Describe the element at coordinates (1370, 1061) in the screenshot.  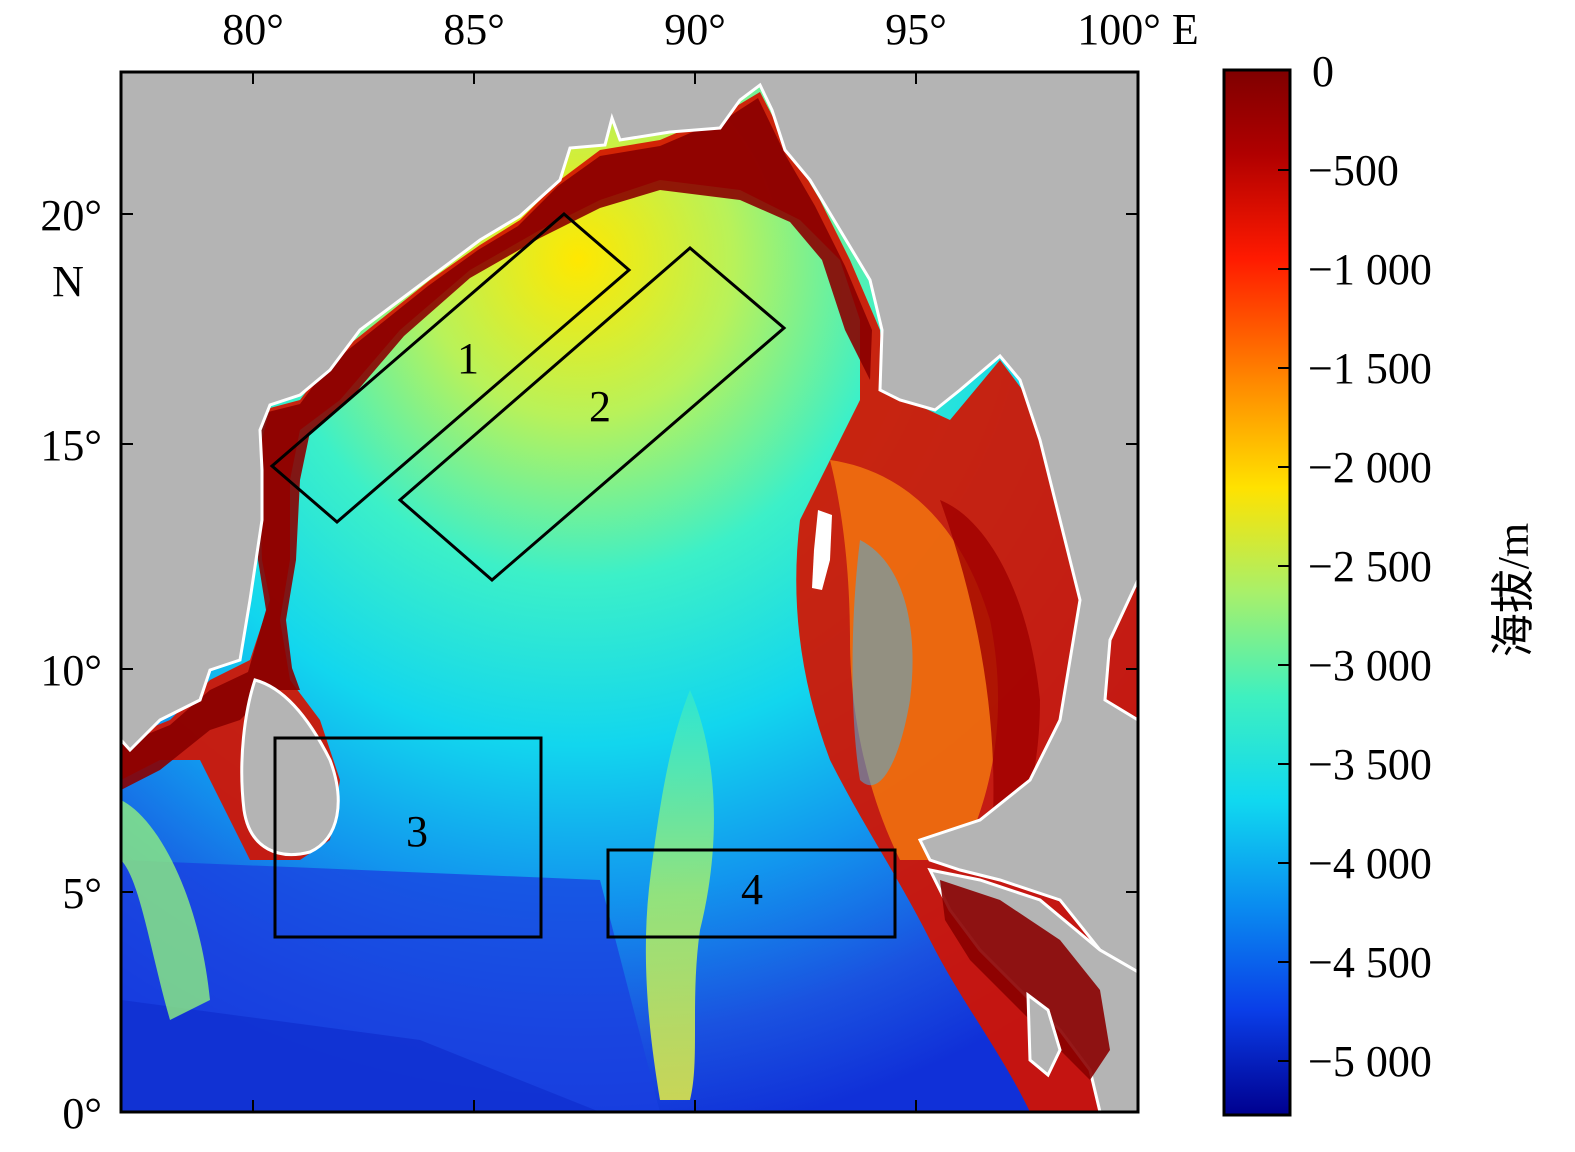
I see `colorbar-tick-5000: −5 000` at that location.